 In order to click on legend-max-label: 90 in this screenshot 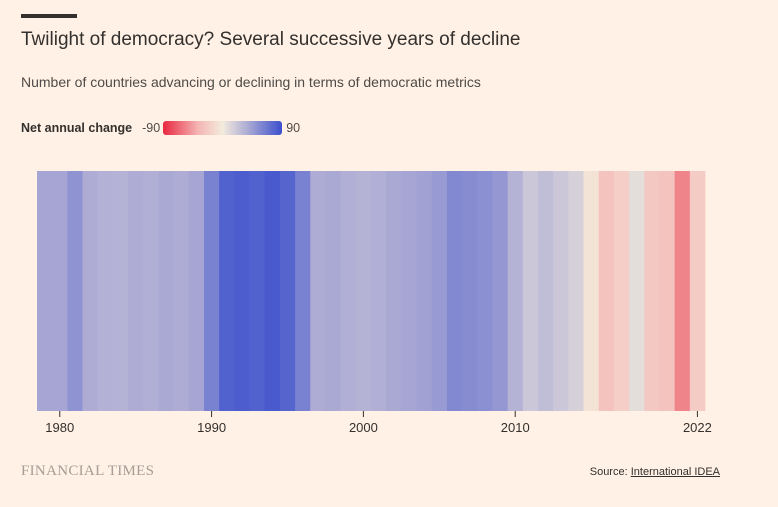, I will do `click(293, 128)`.